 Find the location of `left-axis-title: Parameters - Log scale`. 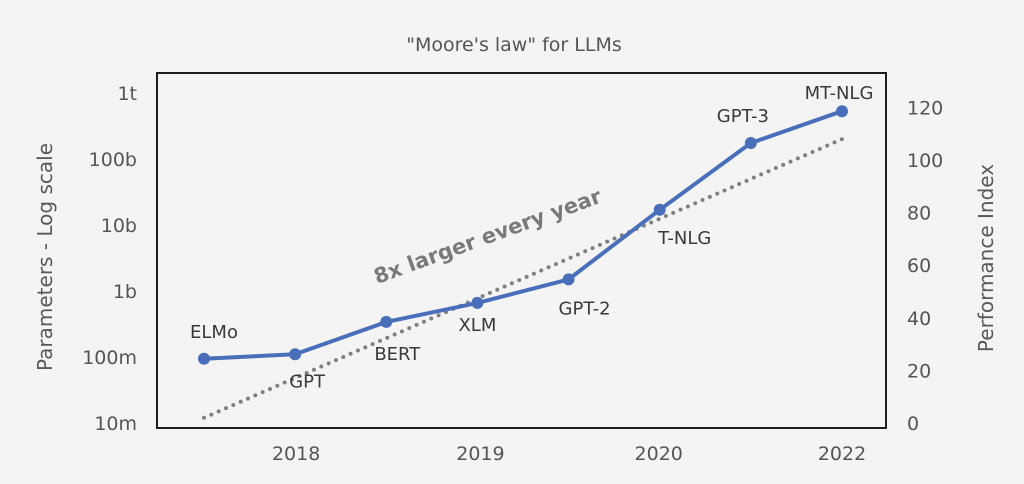

left-axis-title: Parameters - Log scale is located at coordinates (45, 257).